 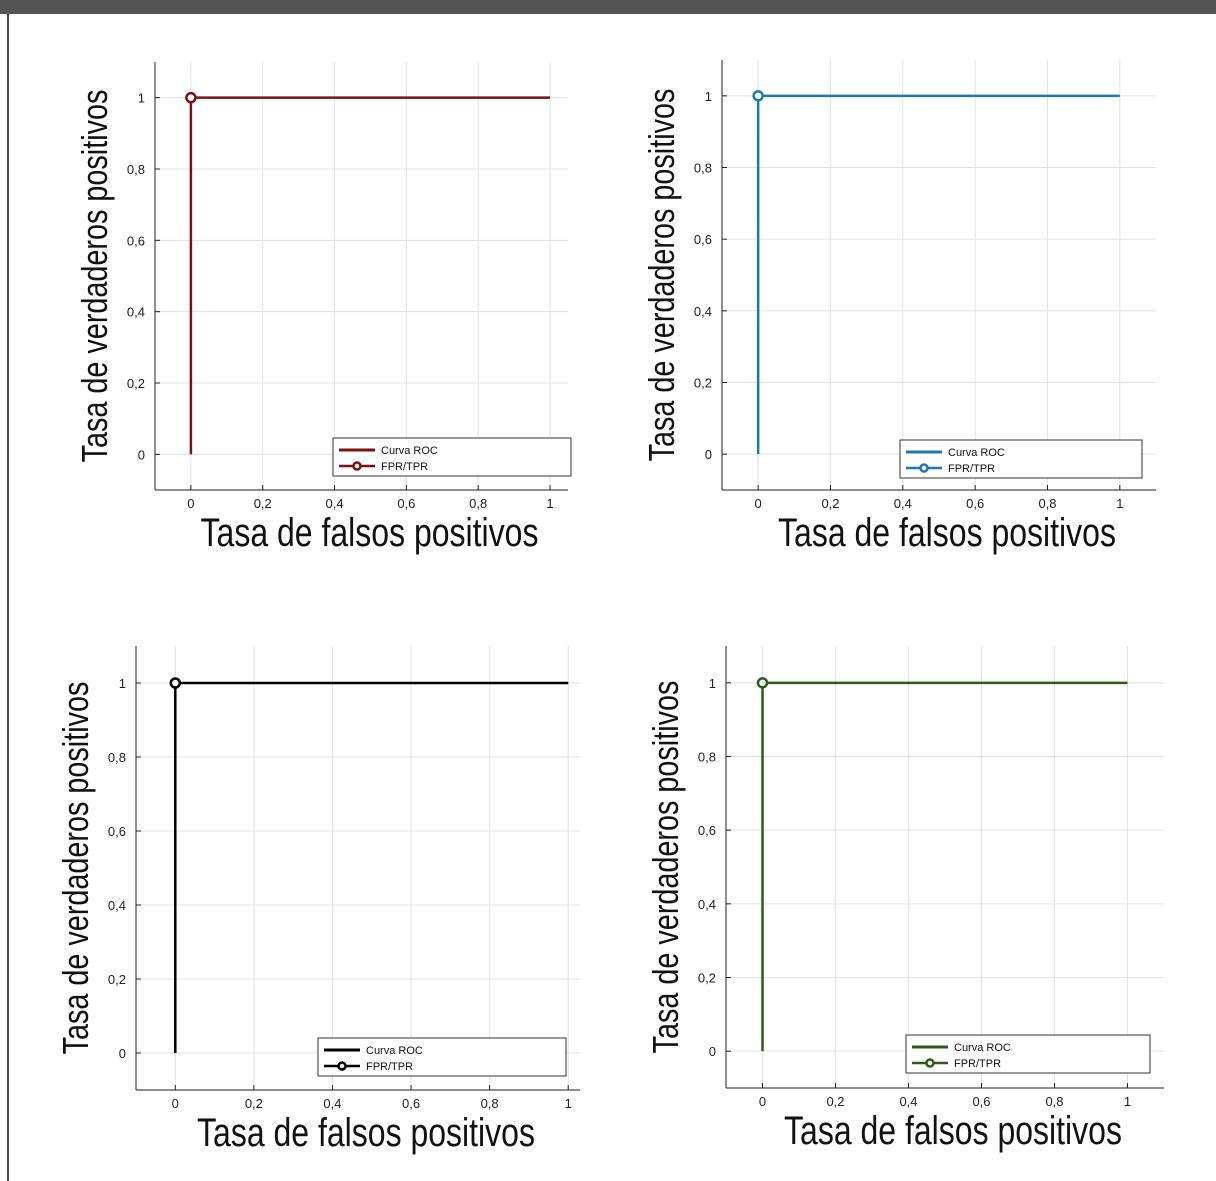 What do you see at coordinates (8, 597) in the screenshot?
I see `window-left-edge` at bounding box center [8, 597].